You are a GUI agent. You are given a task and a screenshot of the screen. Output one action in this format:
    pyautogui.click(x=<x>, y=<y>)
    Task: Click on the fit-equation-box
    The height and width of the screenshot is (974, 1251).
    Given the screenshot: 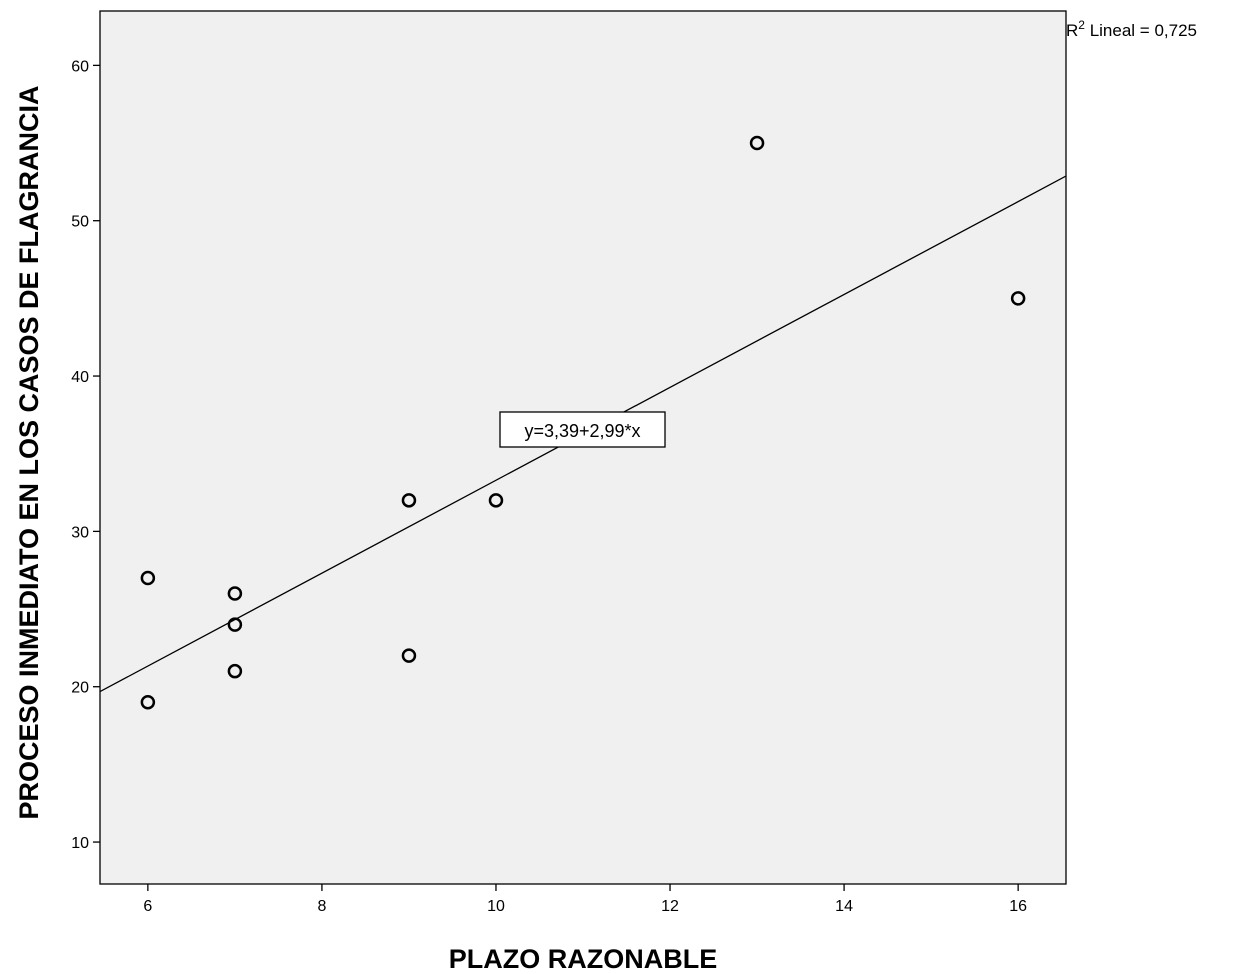 What is the action you would take?
    pyautogui.click(x=582, y=429)
    